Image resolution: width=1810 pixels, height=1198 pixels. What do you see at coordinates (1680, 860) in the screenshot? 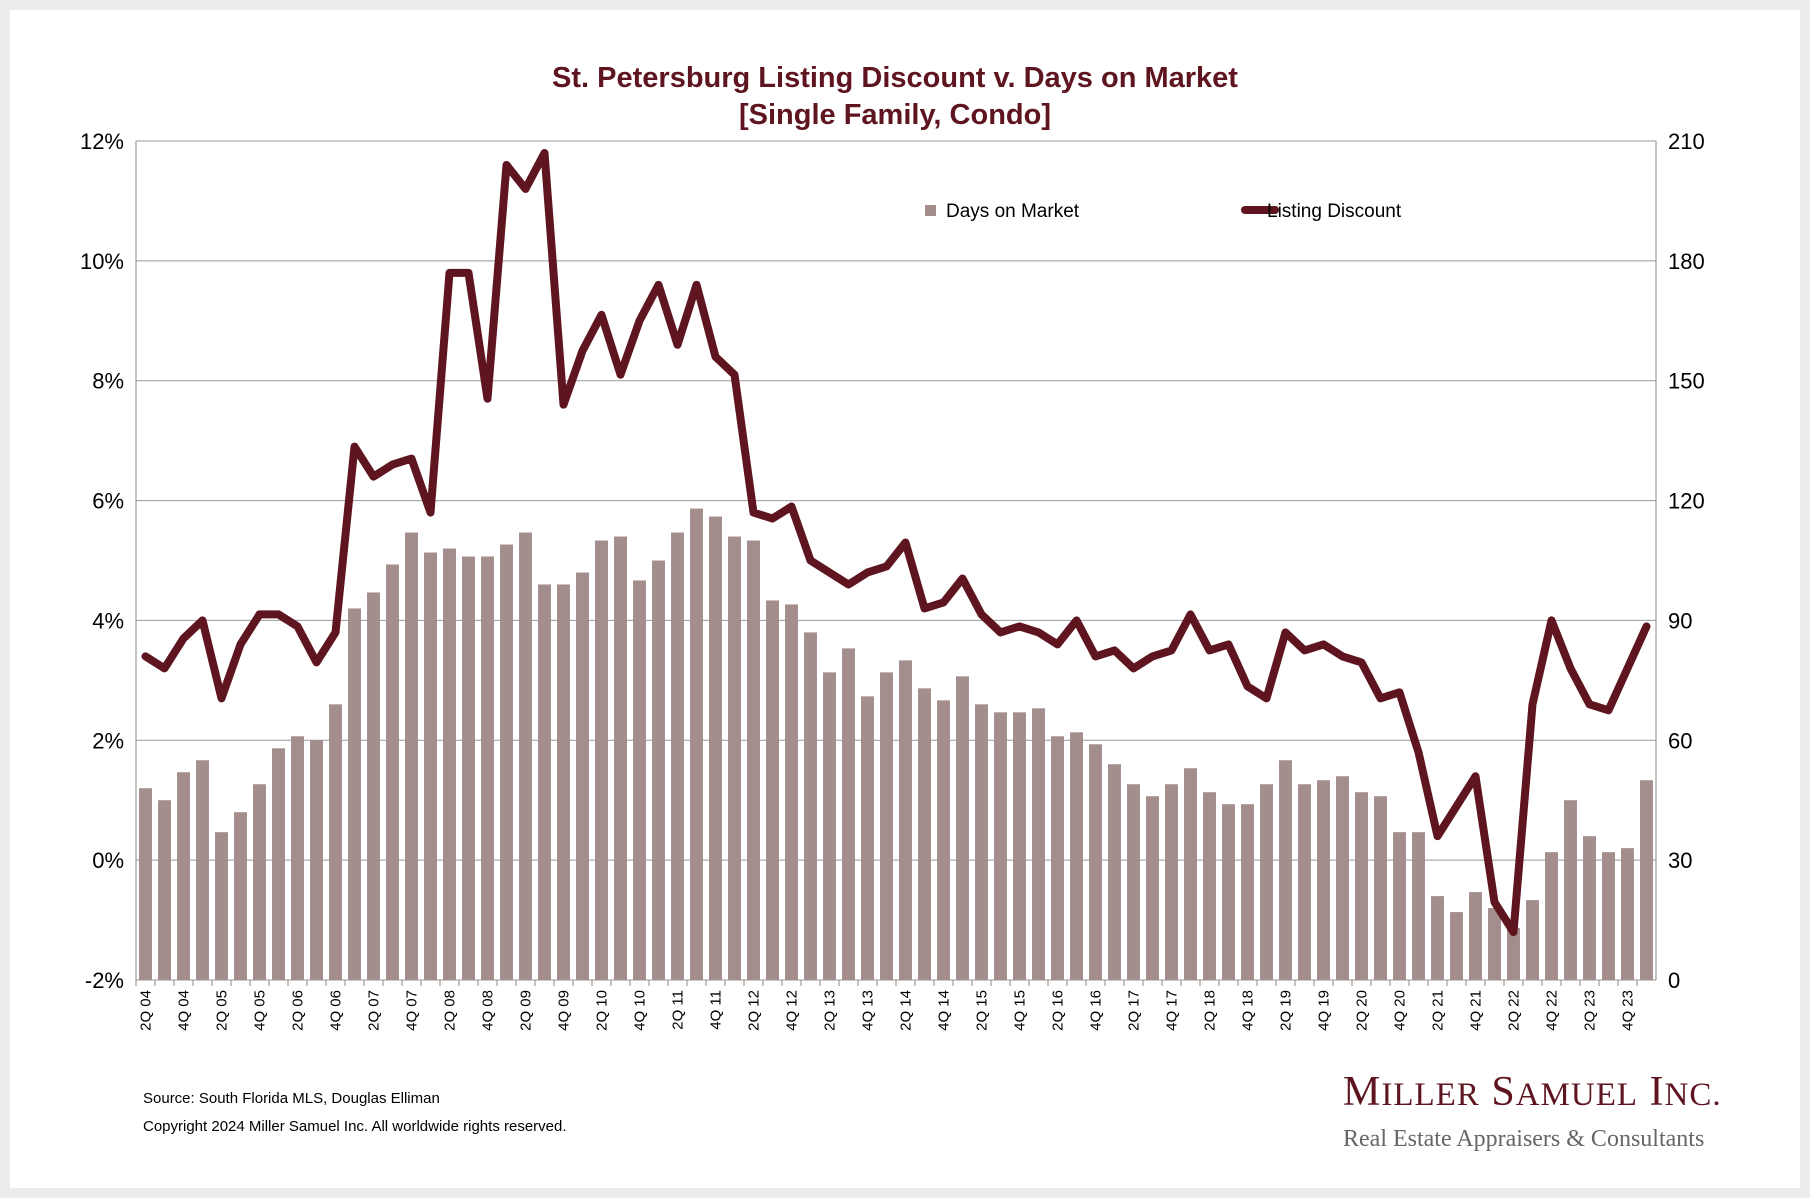
I see `right-axis-tick-label: 30` at bounding box center [1680, 860].